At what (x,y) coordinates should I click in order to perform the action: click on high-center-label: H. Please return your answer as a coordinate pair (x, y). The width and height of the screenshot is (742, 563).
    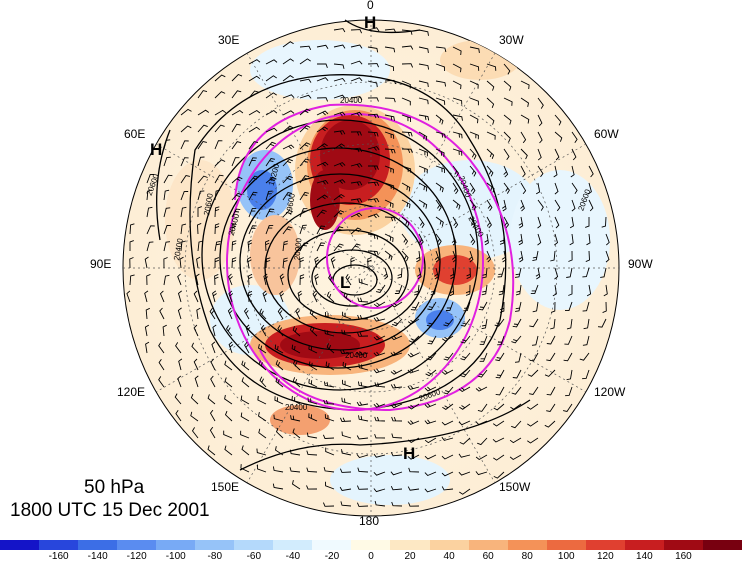
    Looking at the image, I should click on (370, 22).